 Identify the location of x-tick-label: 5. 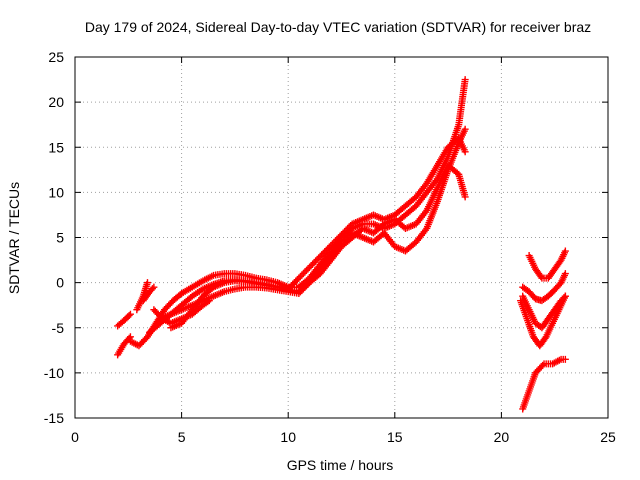
(182, 437).